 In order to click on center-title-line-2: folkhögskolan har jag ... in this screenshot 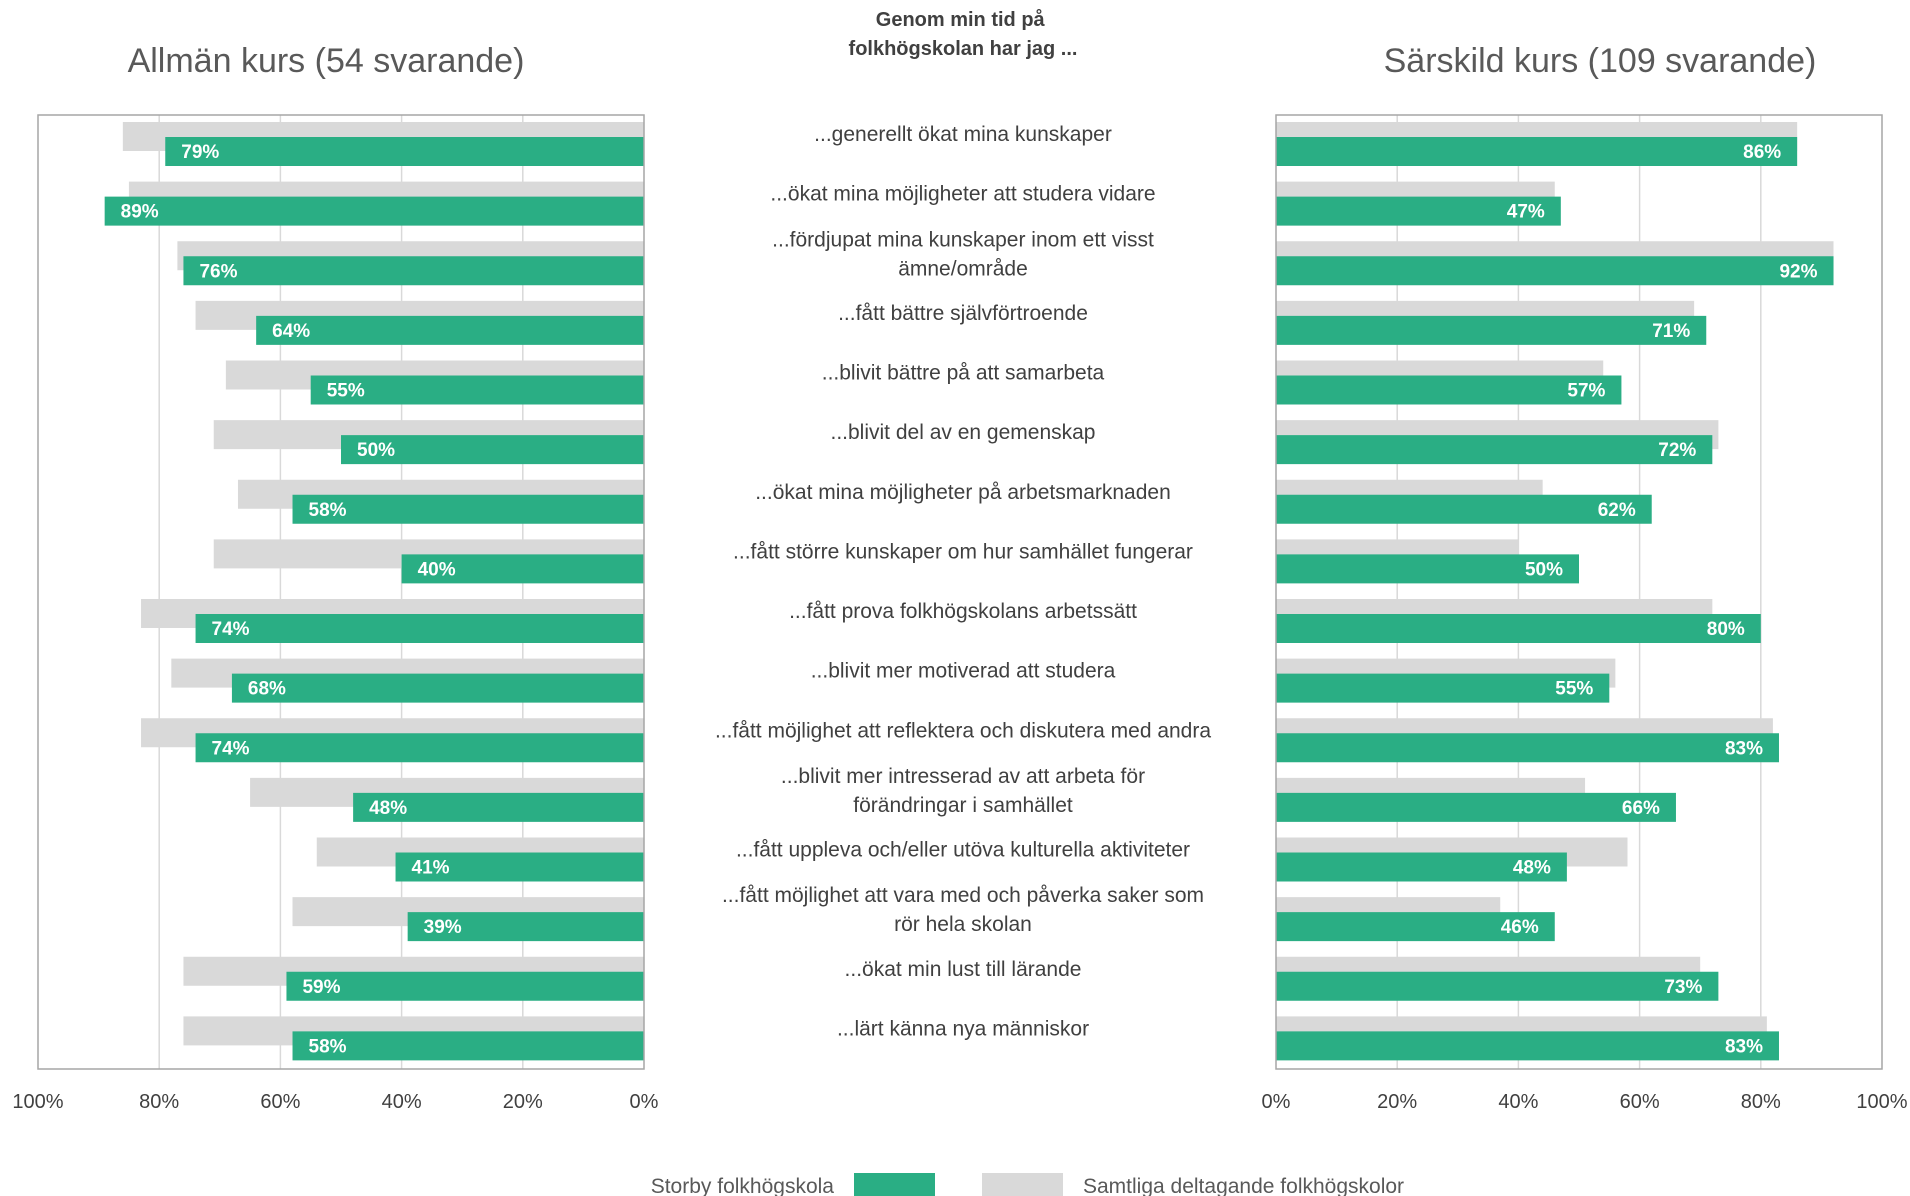, I will do `click(963, 49)`.